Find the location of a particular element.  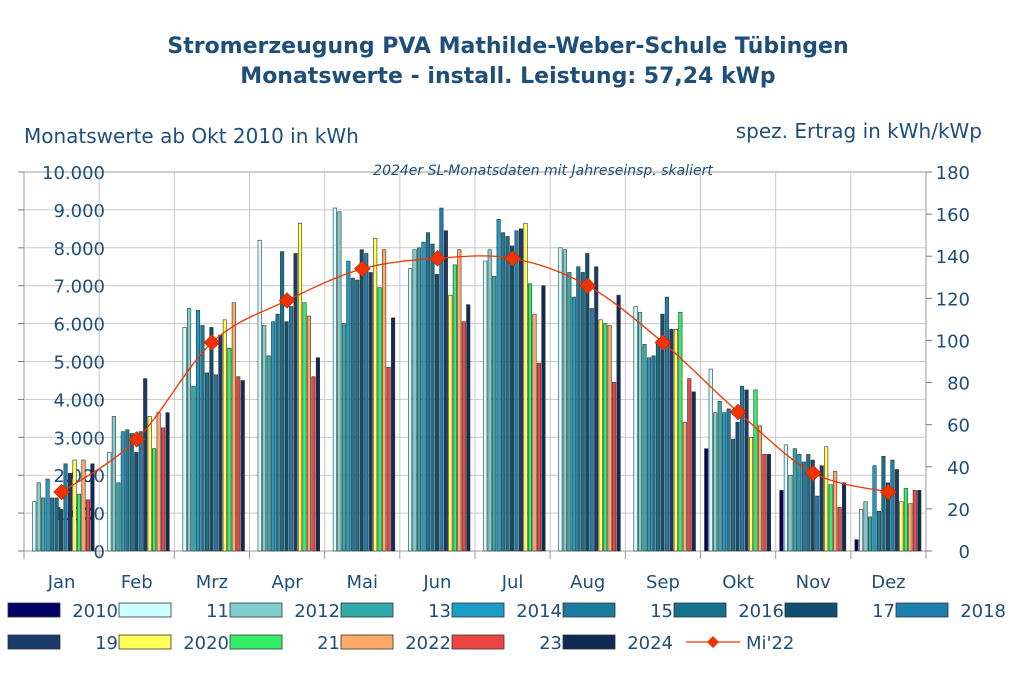

bar-21-Aug is located at coordinates (605, 437).